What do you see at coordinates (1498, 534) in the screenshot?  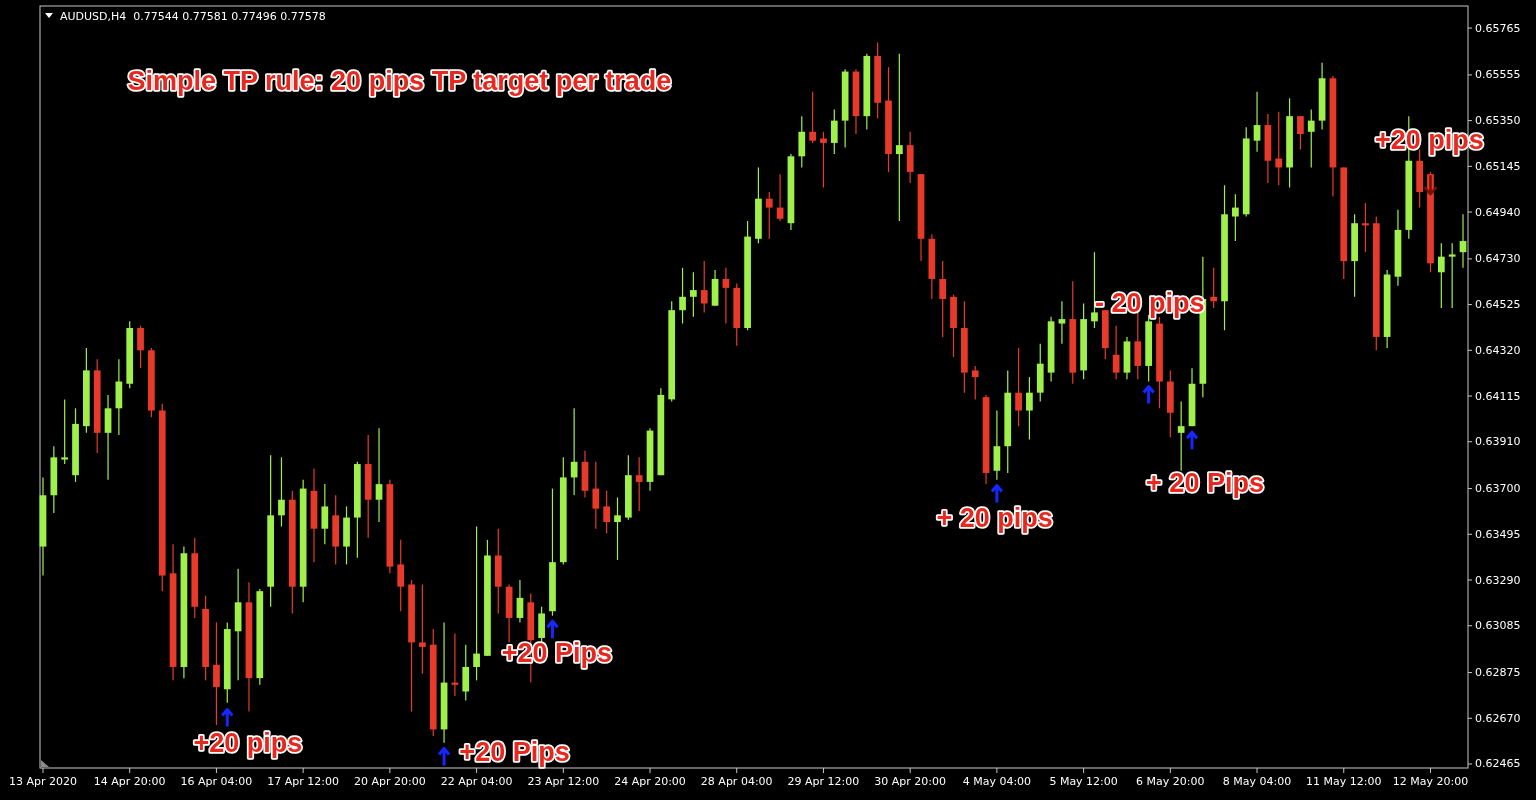 I see `y-tick-label: 0.63495` at bounding box center [1498, 534].